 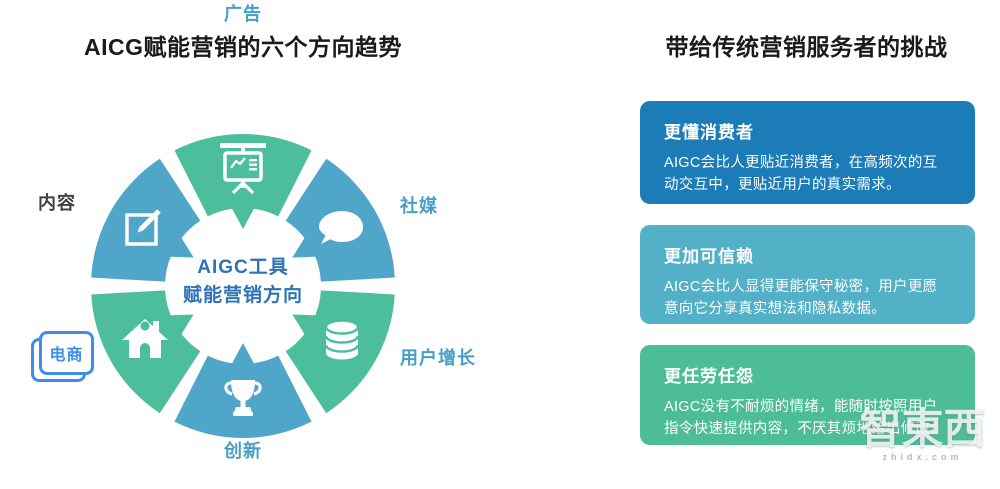 I want to click on donut-center-line1: AIGC工具, so click(x=243, y=267).